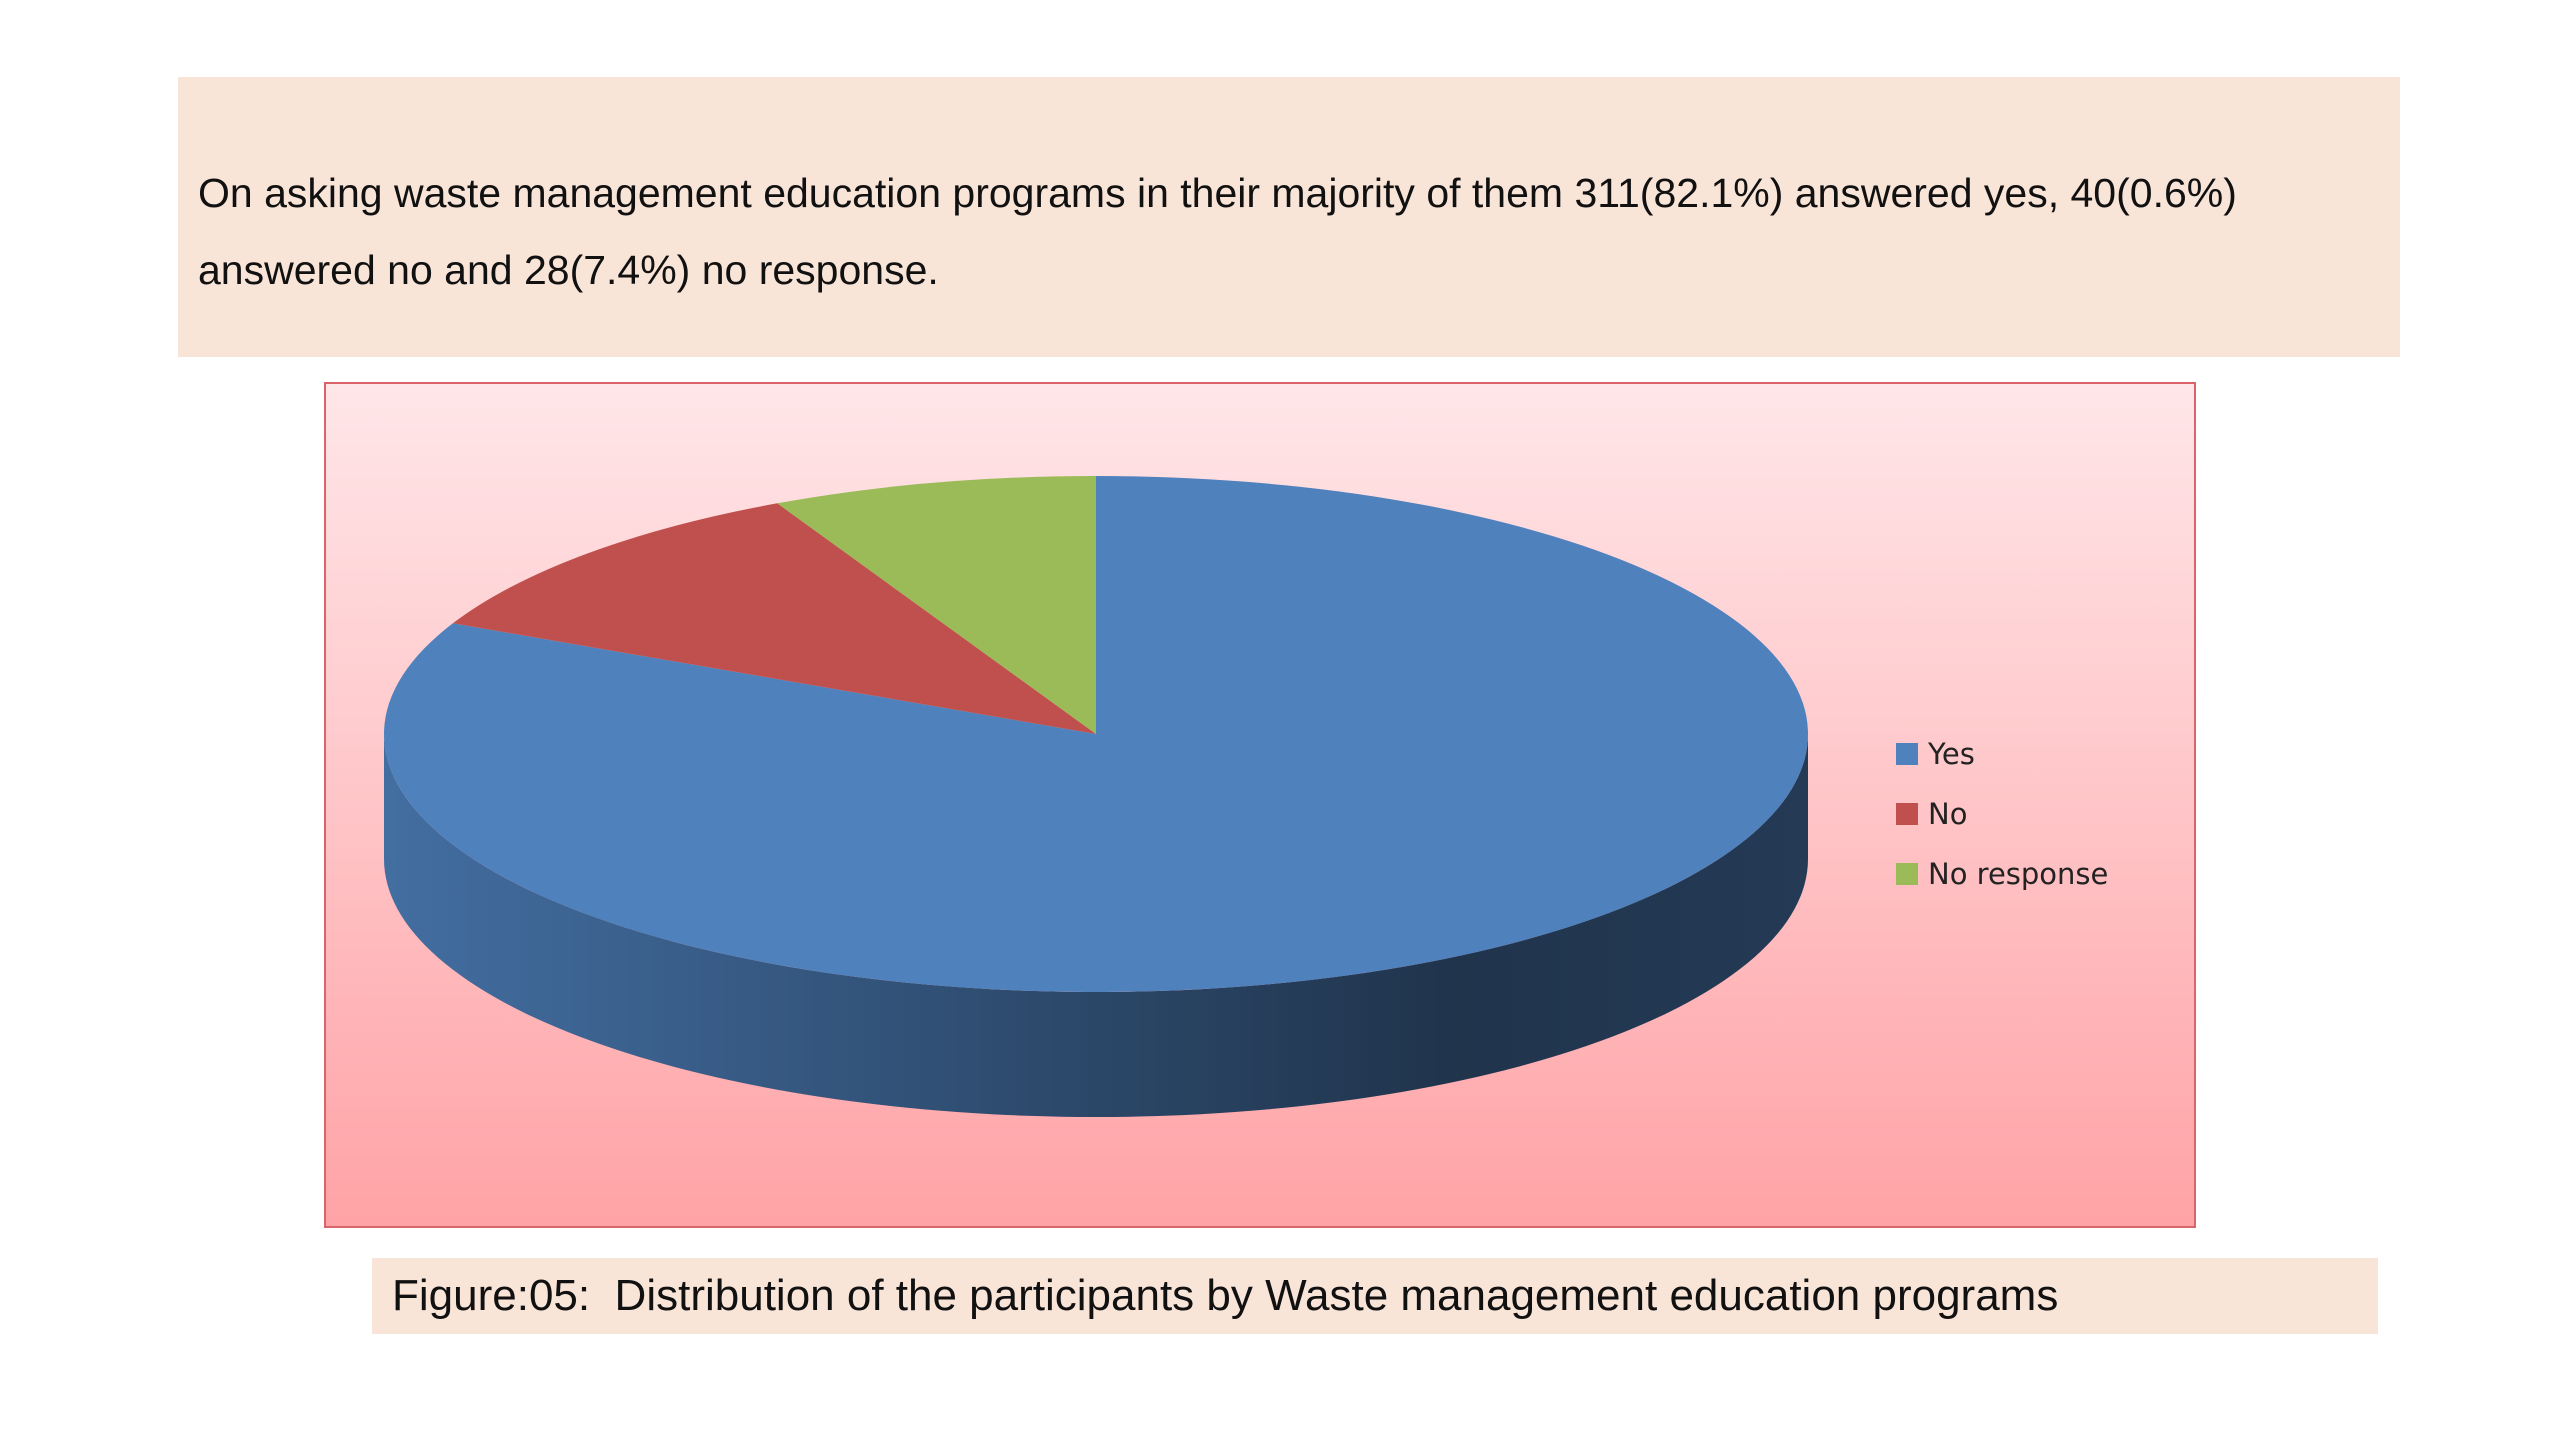 The image size is (2560, 1440). I want to click on legend-item-yes: Yes, so click(2002, 754).